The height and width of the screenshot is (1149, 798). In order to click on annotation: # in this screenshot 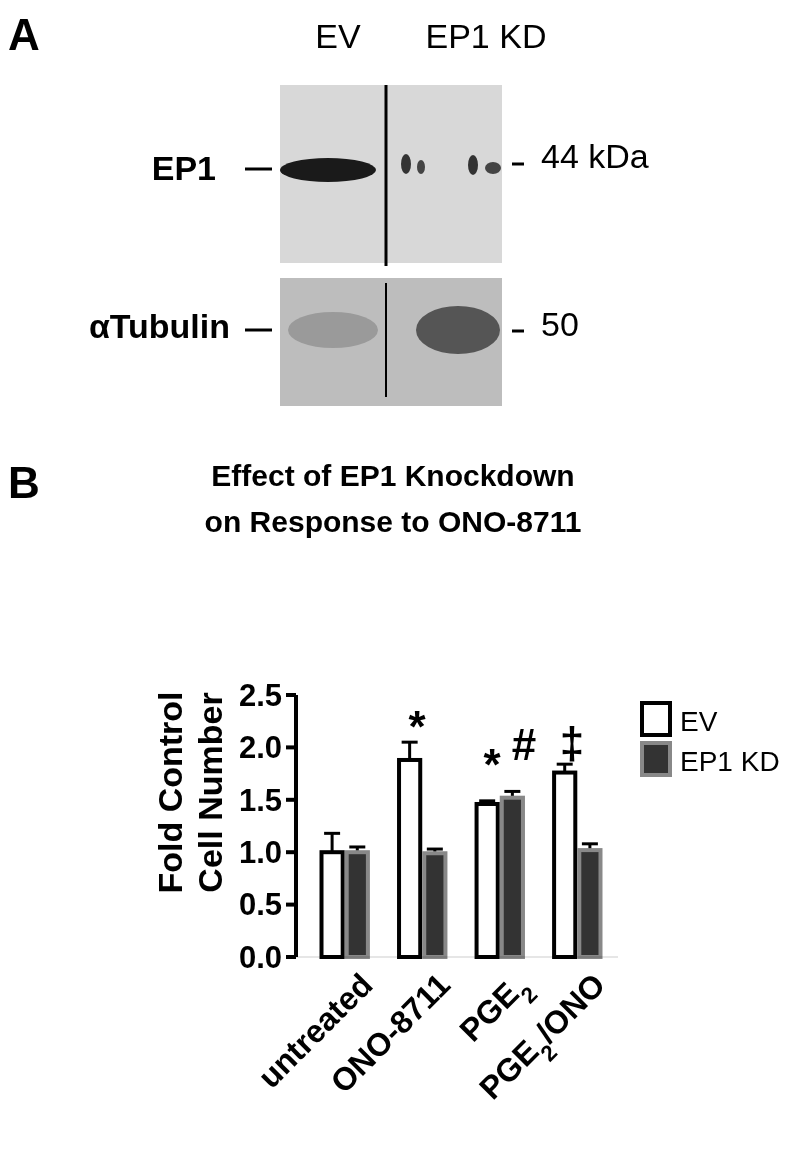, I will do `click(524, 744)`.